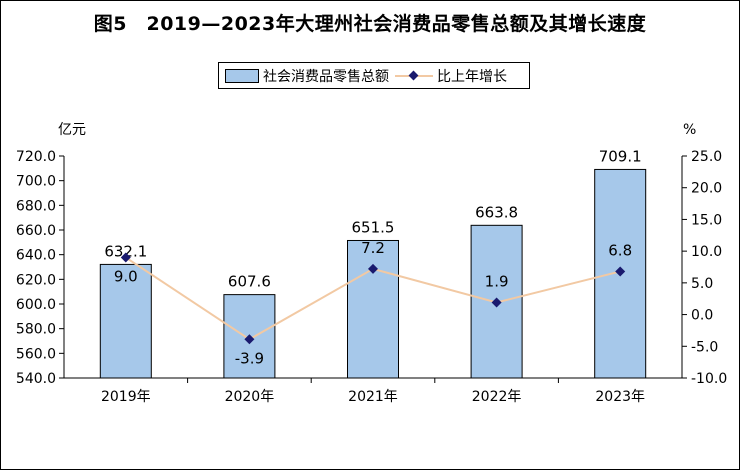 This screenshot has width=740, height=470. I want to click on legend-bar-label: 社会消费品零售总额, so click(326, 76).